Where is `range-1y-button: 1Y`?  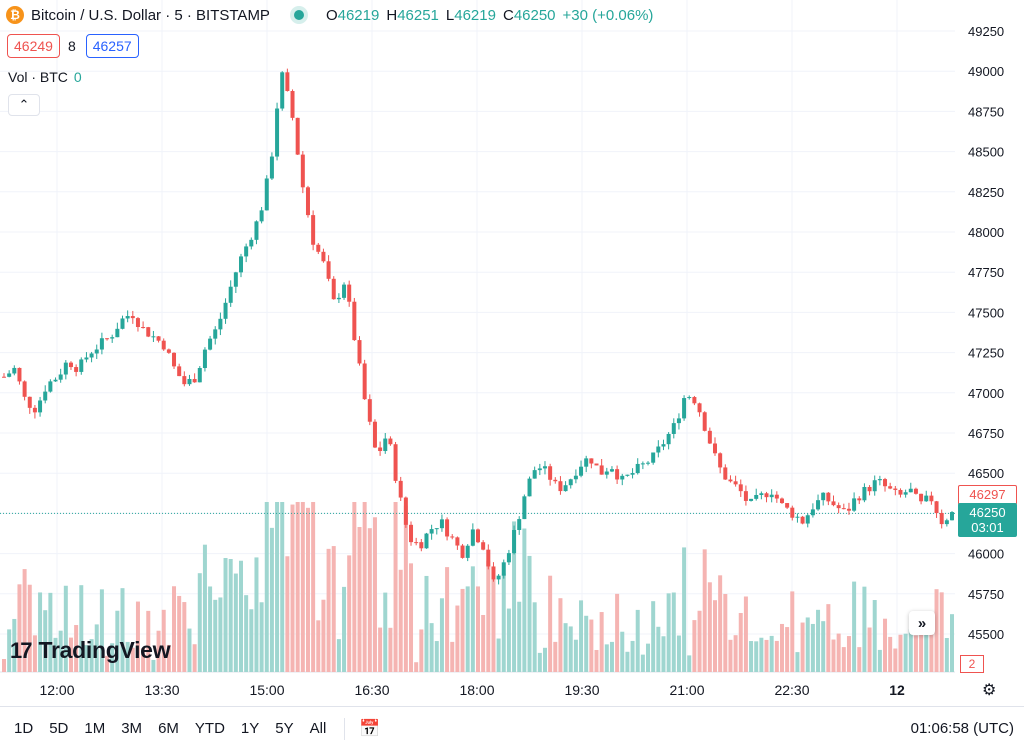 range-1y-button: 1Y is located at coordinates (250, 728).